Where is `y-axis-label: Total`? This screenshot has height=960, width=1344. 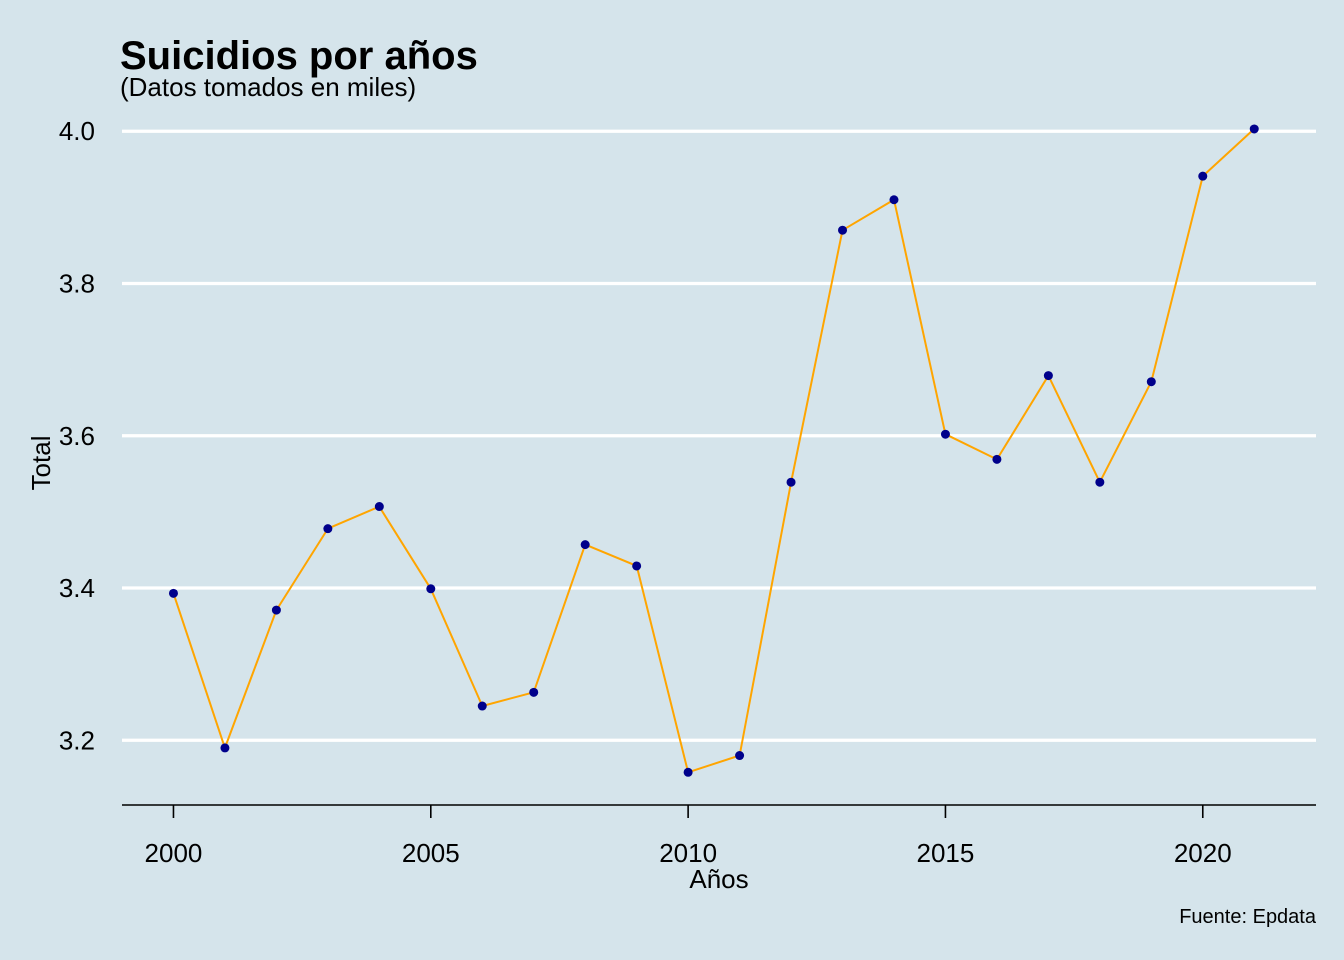
y-axis-label: Total is located at coordinates (41, 463).